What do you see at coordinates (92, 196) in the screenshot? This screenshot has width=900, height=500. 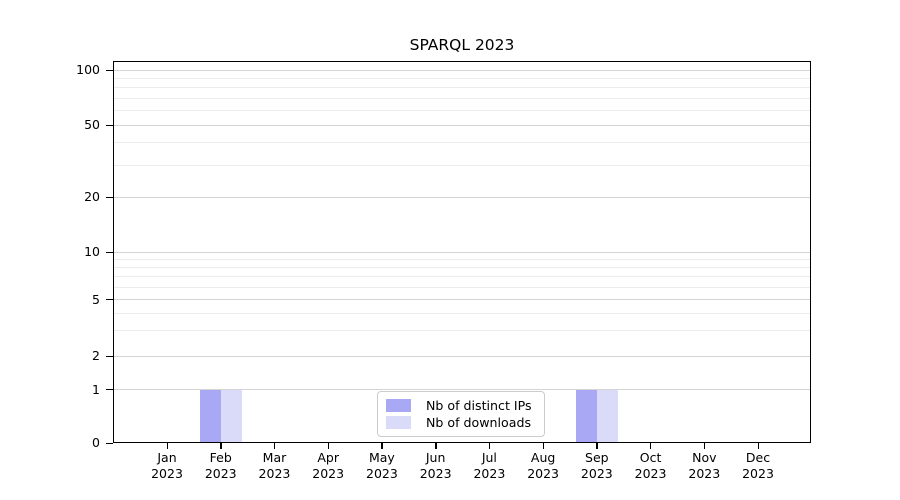 I see `y-axis-tick-label: 20` at bounding box center [92, 196].